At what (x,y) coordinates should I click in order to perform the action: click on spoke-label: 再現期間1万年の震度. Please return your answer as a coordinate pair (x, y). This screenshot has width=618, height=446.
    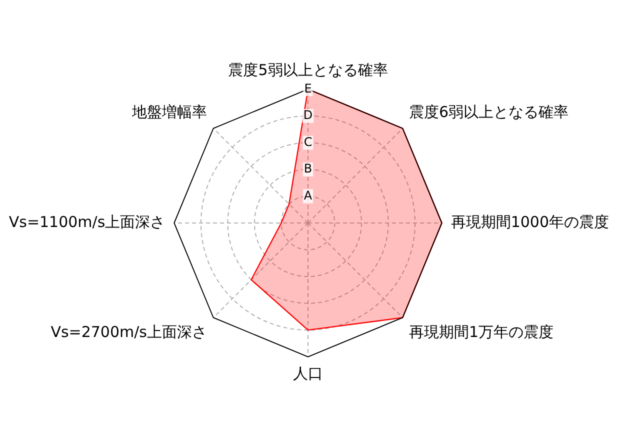
    Looking at the image, I should click on (481, 331).